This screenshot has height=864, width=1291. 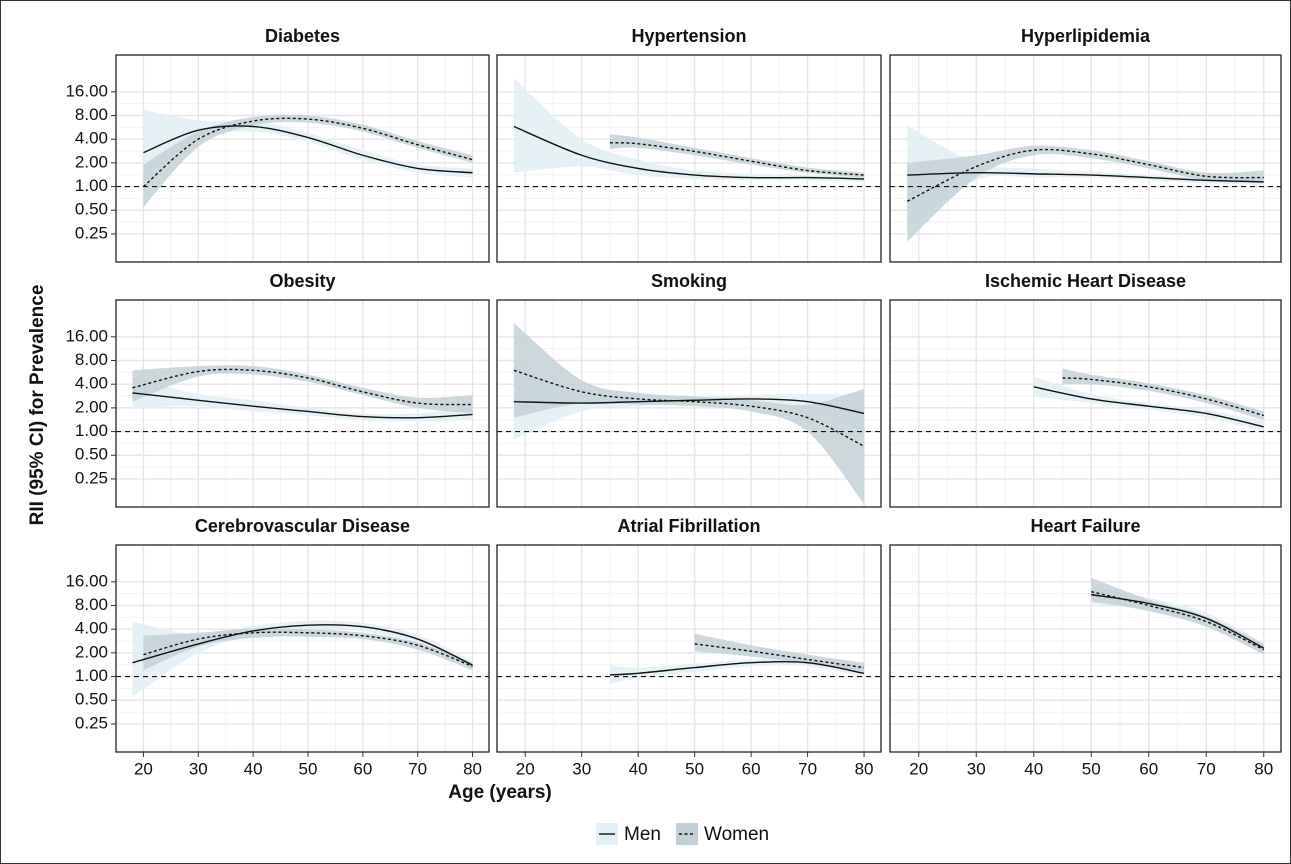 I want to click on x-axis-title: Age (years), so click(x=500, y=792).